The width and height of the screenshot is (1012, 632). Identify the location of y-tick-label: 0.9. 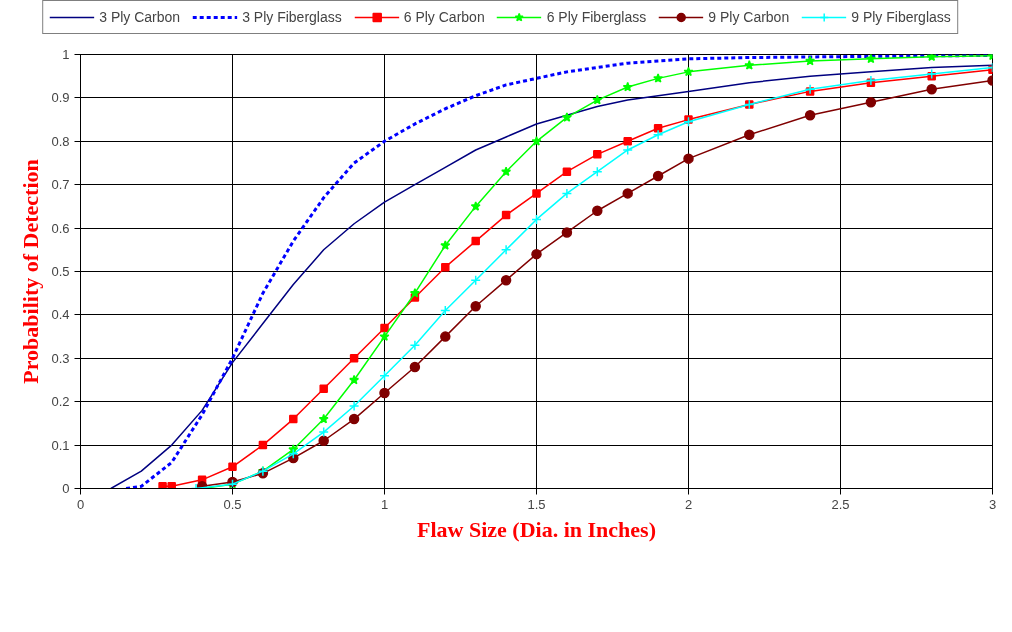
(60, 98).